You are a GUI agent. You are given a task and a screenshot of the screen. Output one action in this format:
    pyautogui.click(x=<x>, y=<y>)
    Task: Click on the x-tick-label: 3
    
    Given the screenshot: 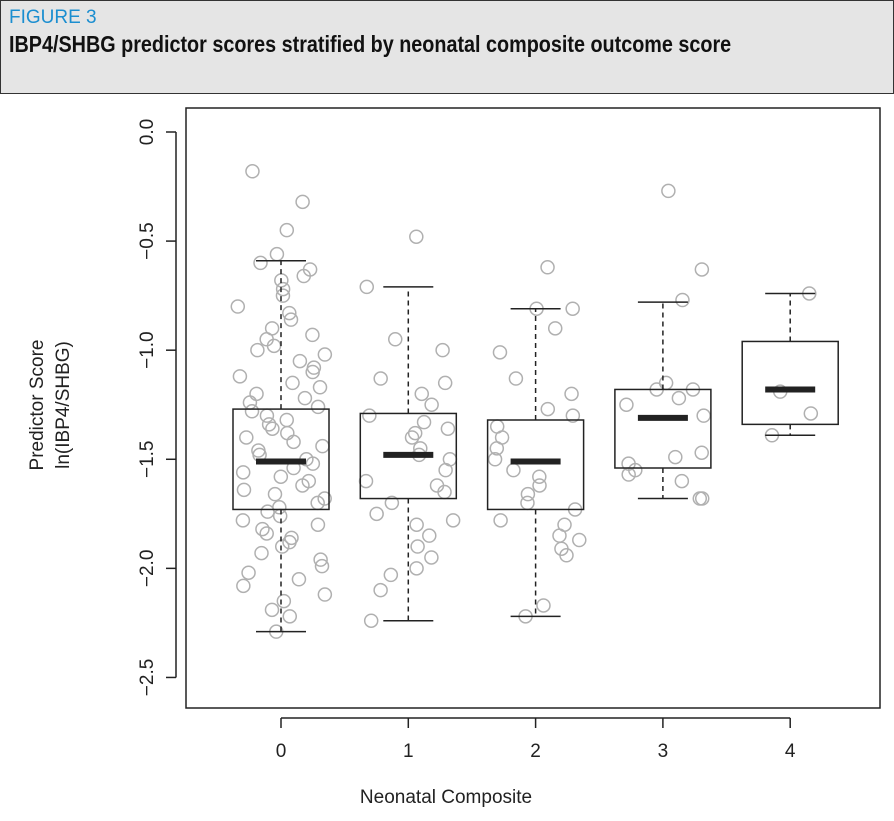 What is the action you would take?
    pyautogui.click(x=663, y=751)
    